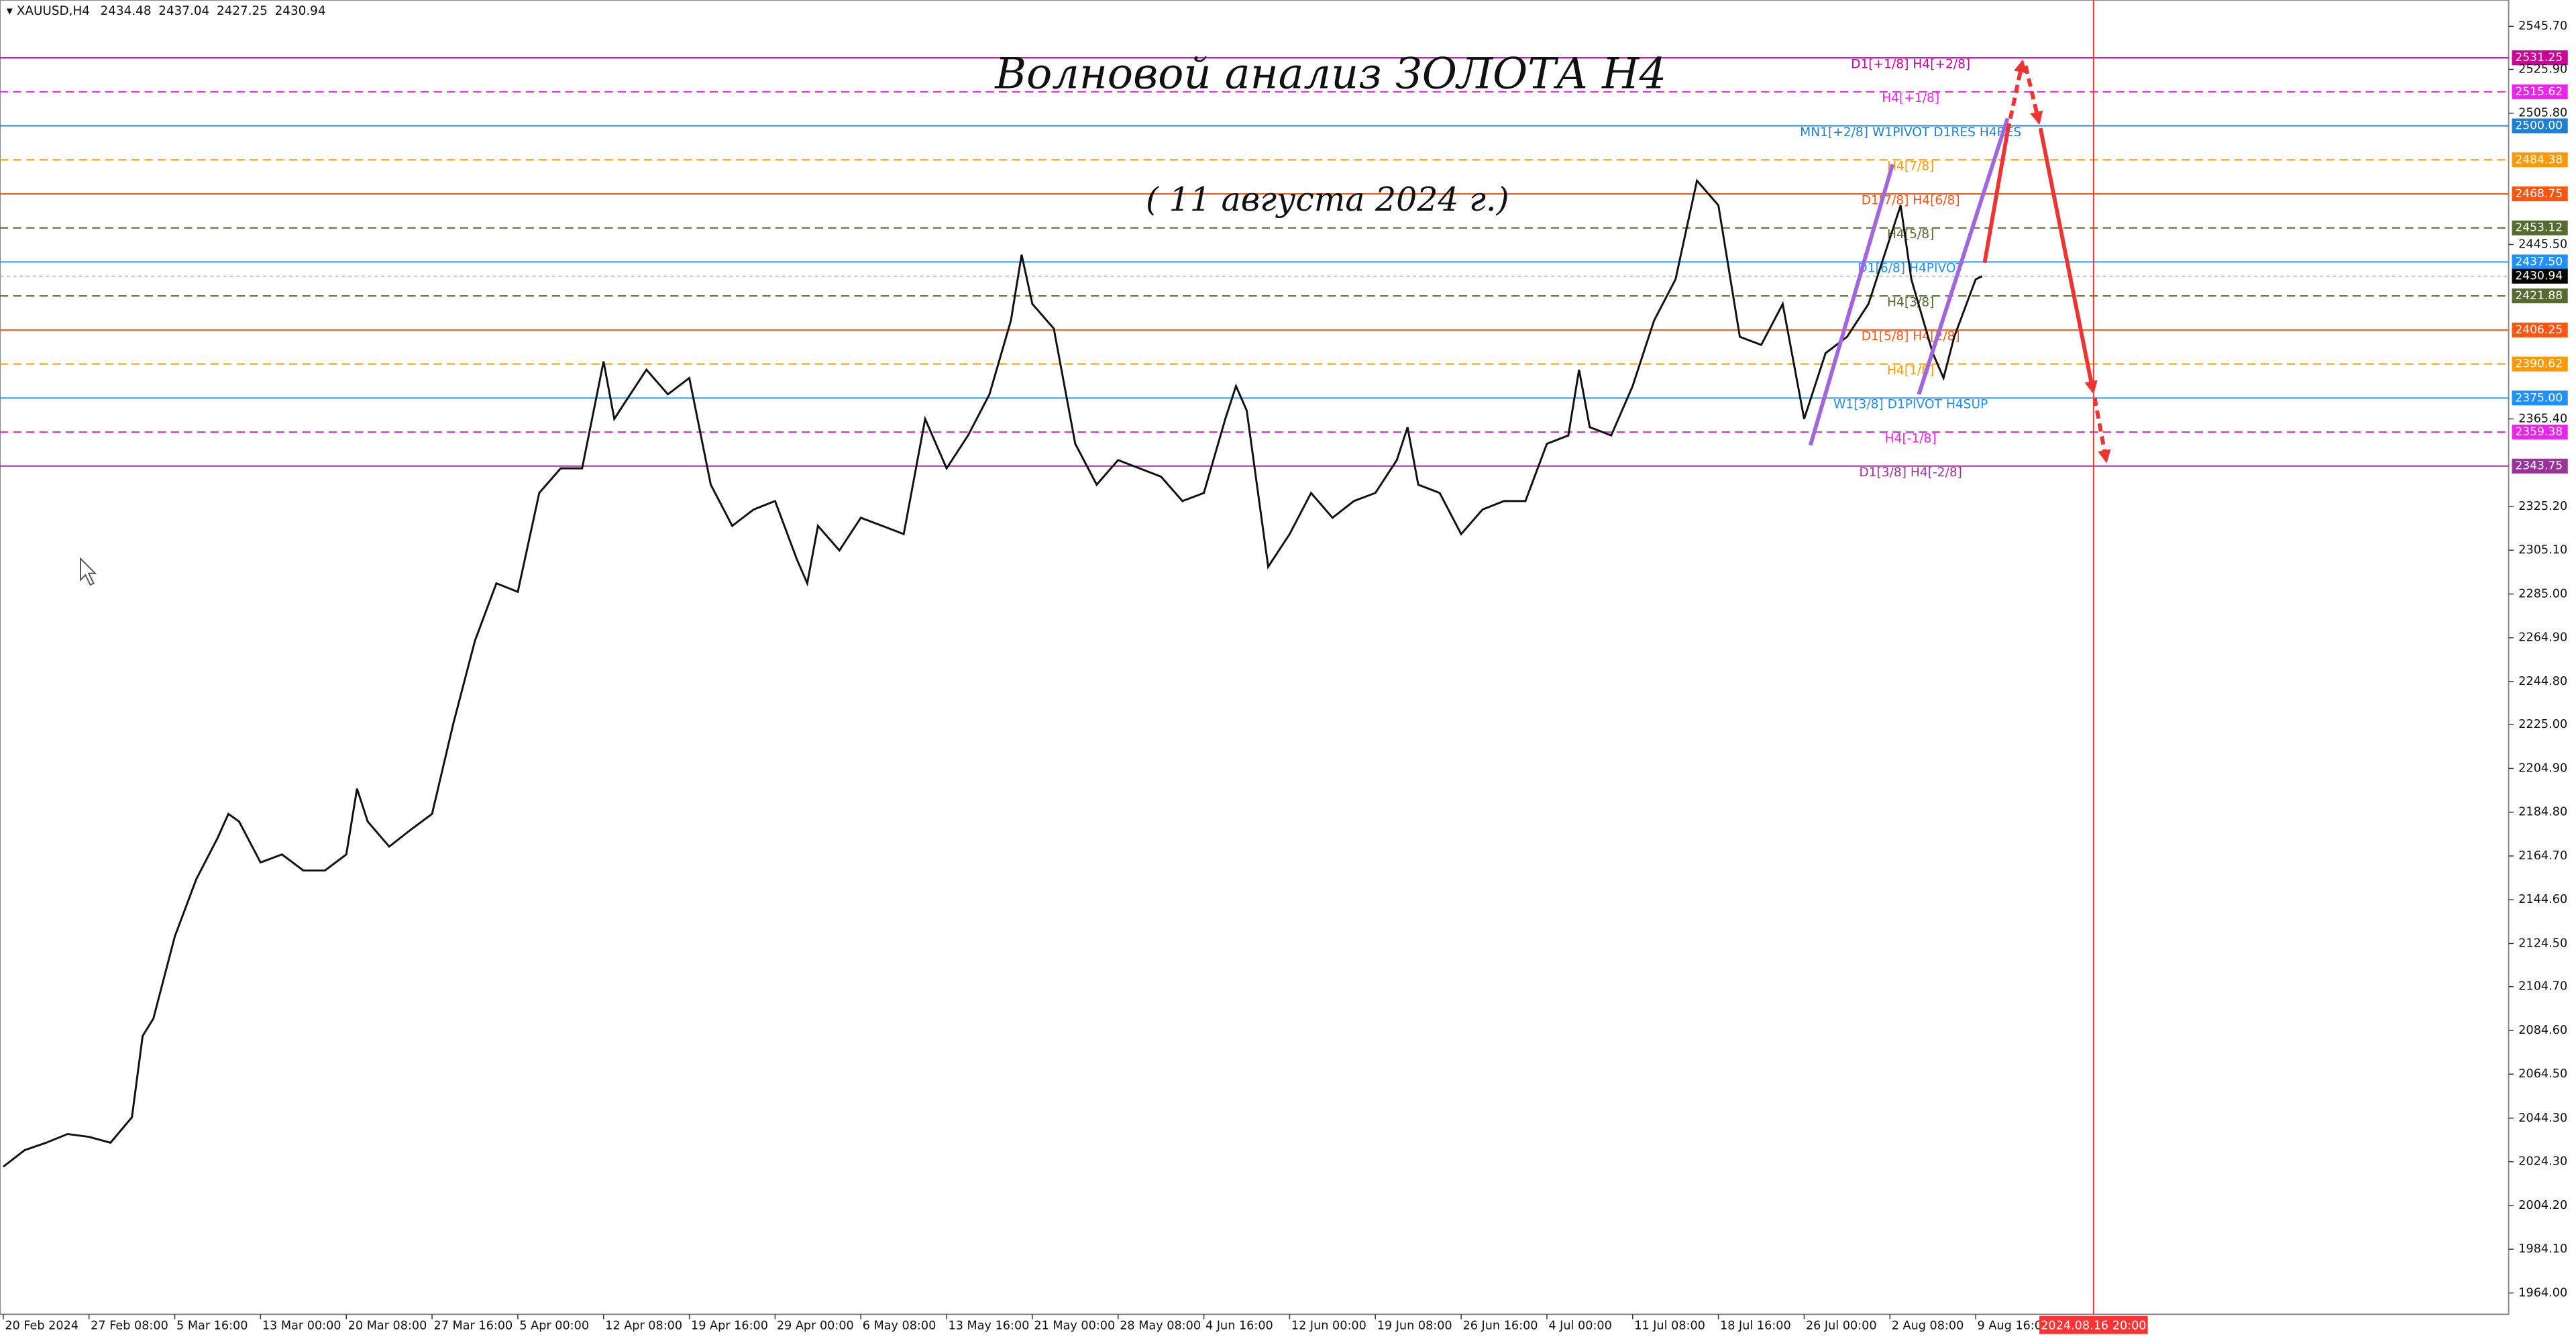  I want to click on price-label: 2468.75, so click(2539, 194).